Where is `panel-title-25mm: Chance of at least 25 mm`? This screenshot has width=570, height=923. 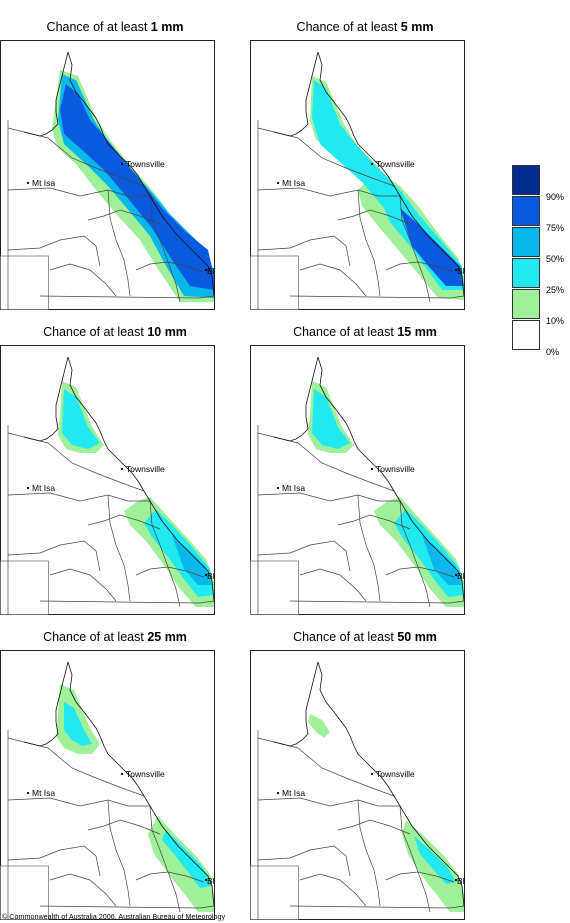
panel-title-25mm: Chance of at least 25 mm is located at coordinates (115, 637).